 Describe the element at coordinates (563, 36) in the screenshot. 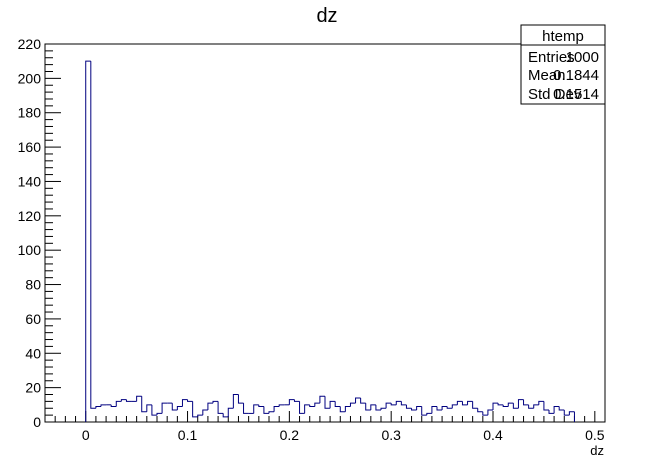

I see `stats-box-name: htemp` at that location.